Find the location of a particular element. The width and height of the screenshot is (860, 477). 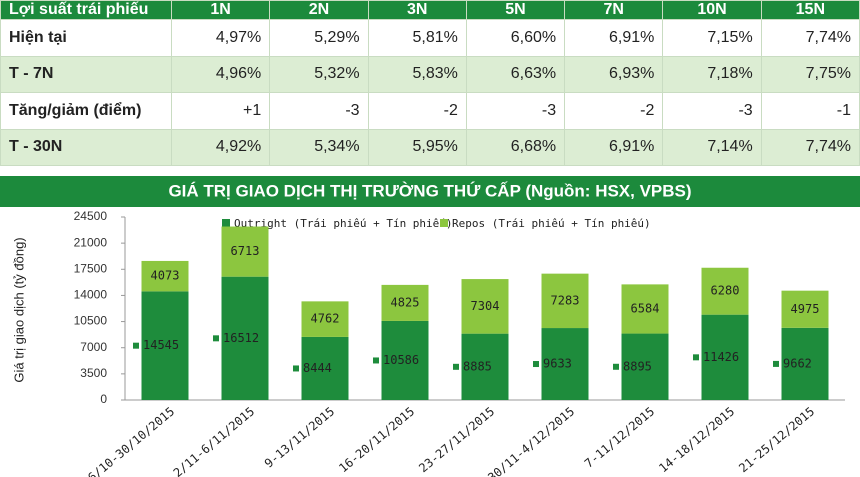

x-tick-label: 26/10-30/10/2015 is located at coordinates (129, 440).